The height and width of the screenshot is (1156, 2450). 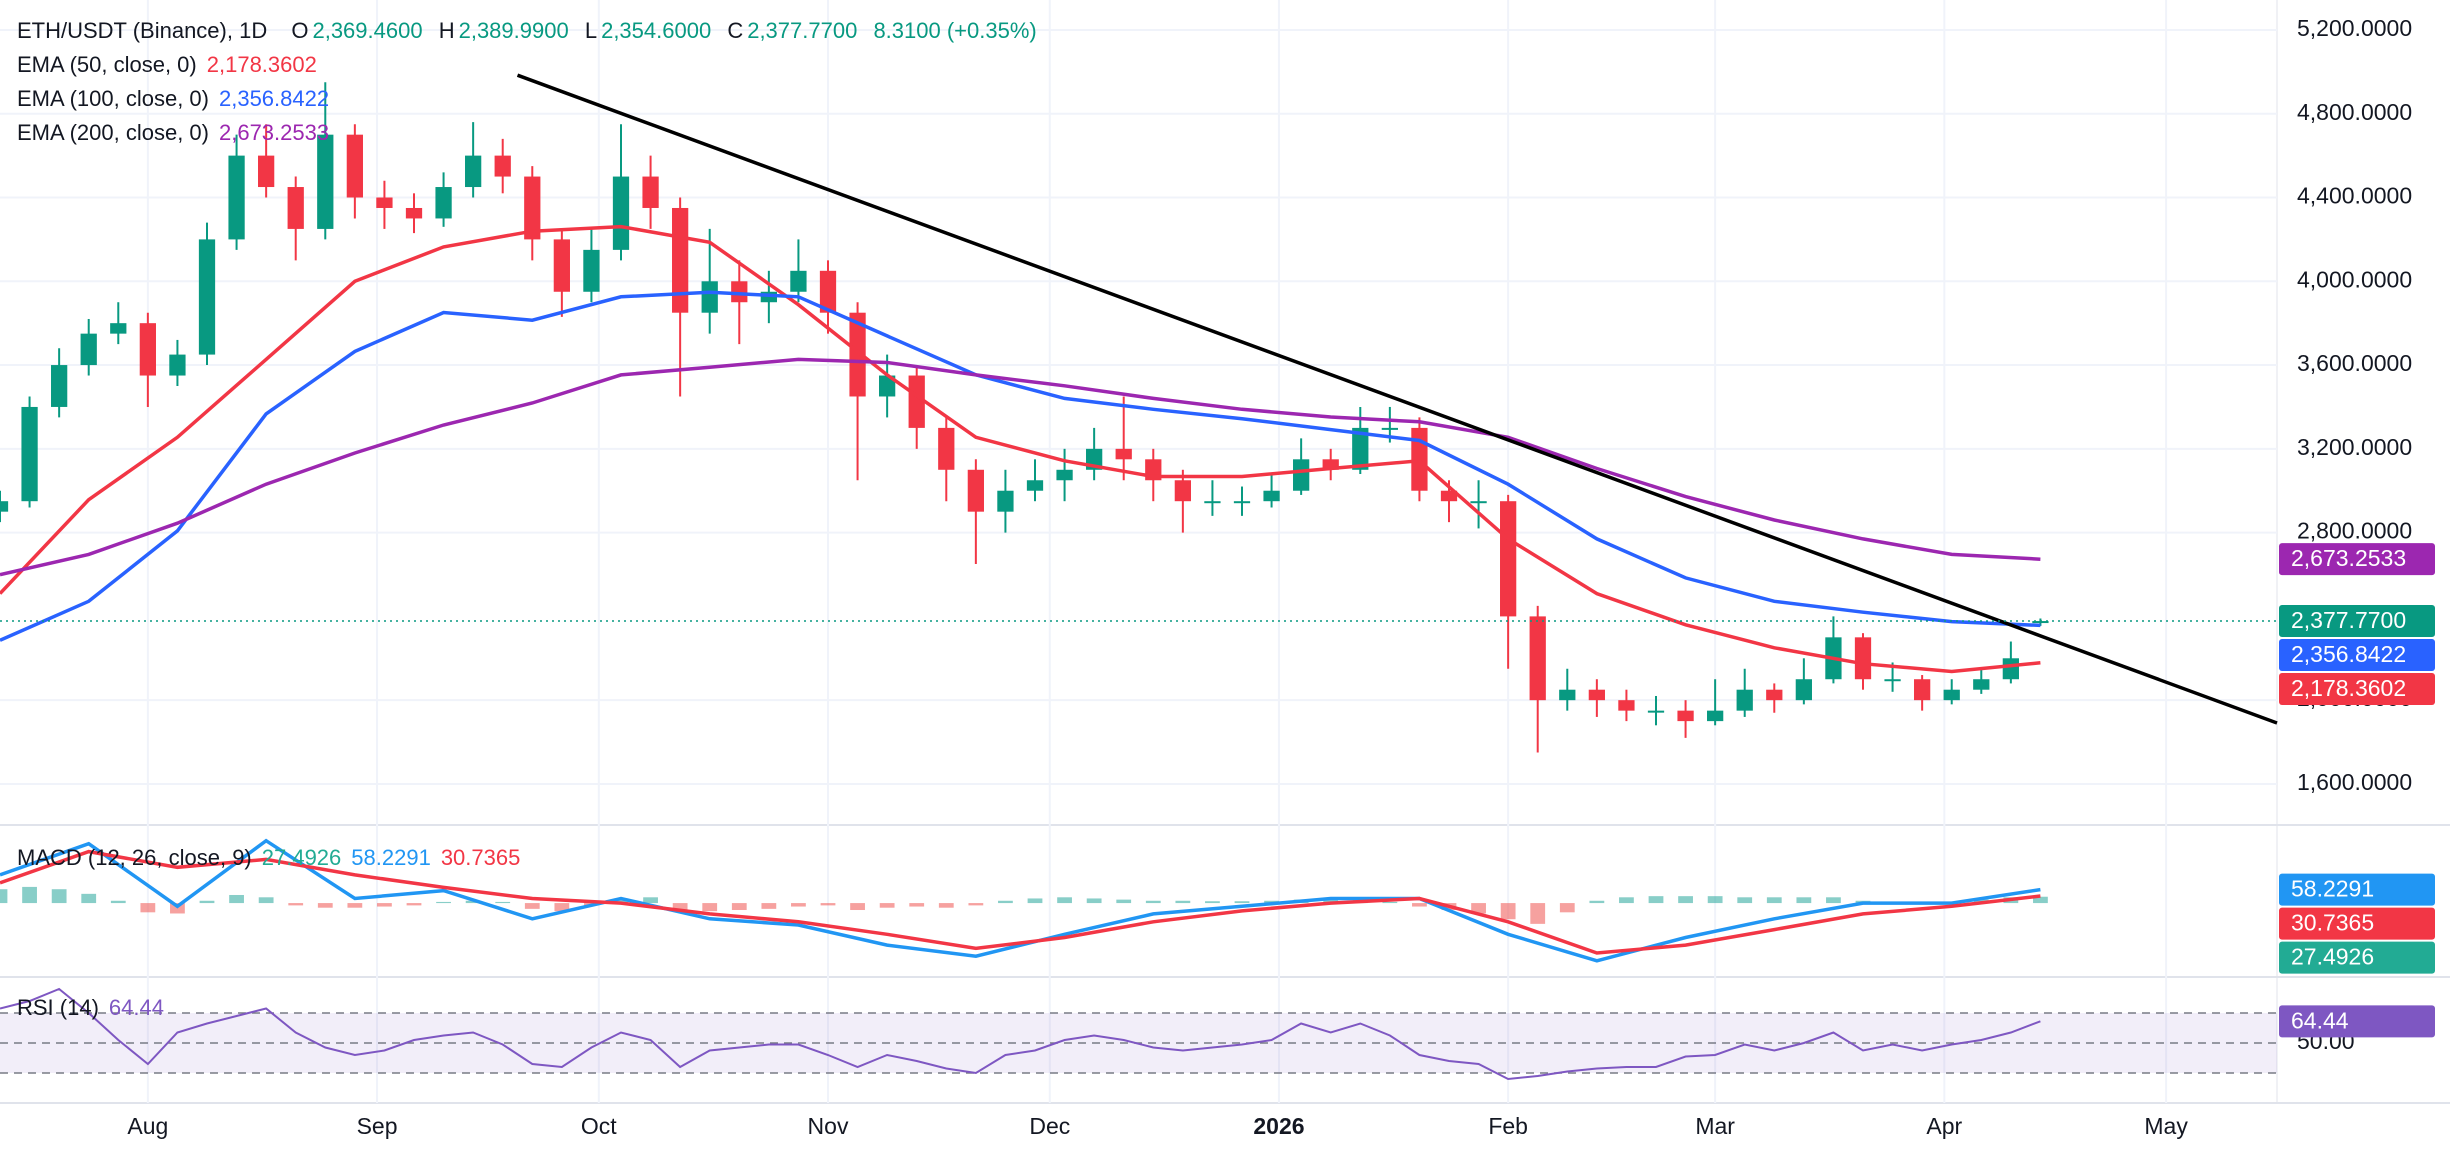 I want to click on x-tick-label: Dec, so click(x=1049, y=1126).